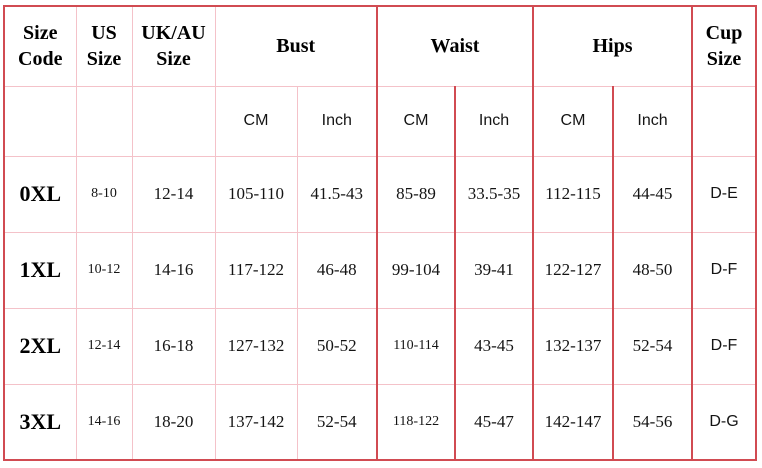  What do you see at coordinates (174, 194) in the screenshot?
I see `cell-uk-au-size: 12-14` at bounding box center [174, 194].